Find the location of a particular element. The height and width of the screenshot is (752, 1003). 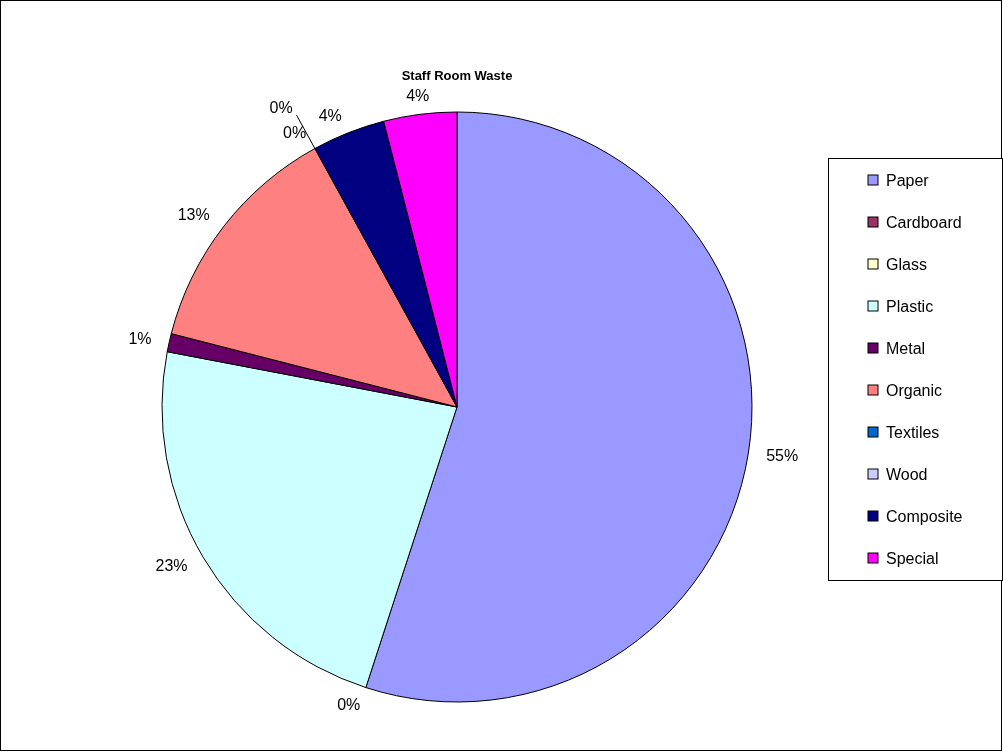

legend-label: Wood is located at coordinates (907, 474).